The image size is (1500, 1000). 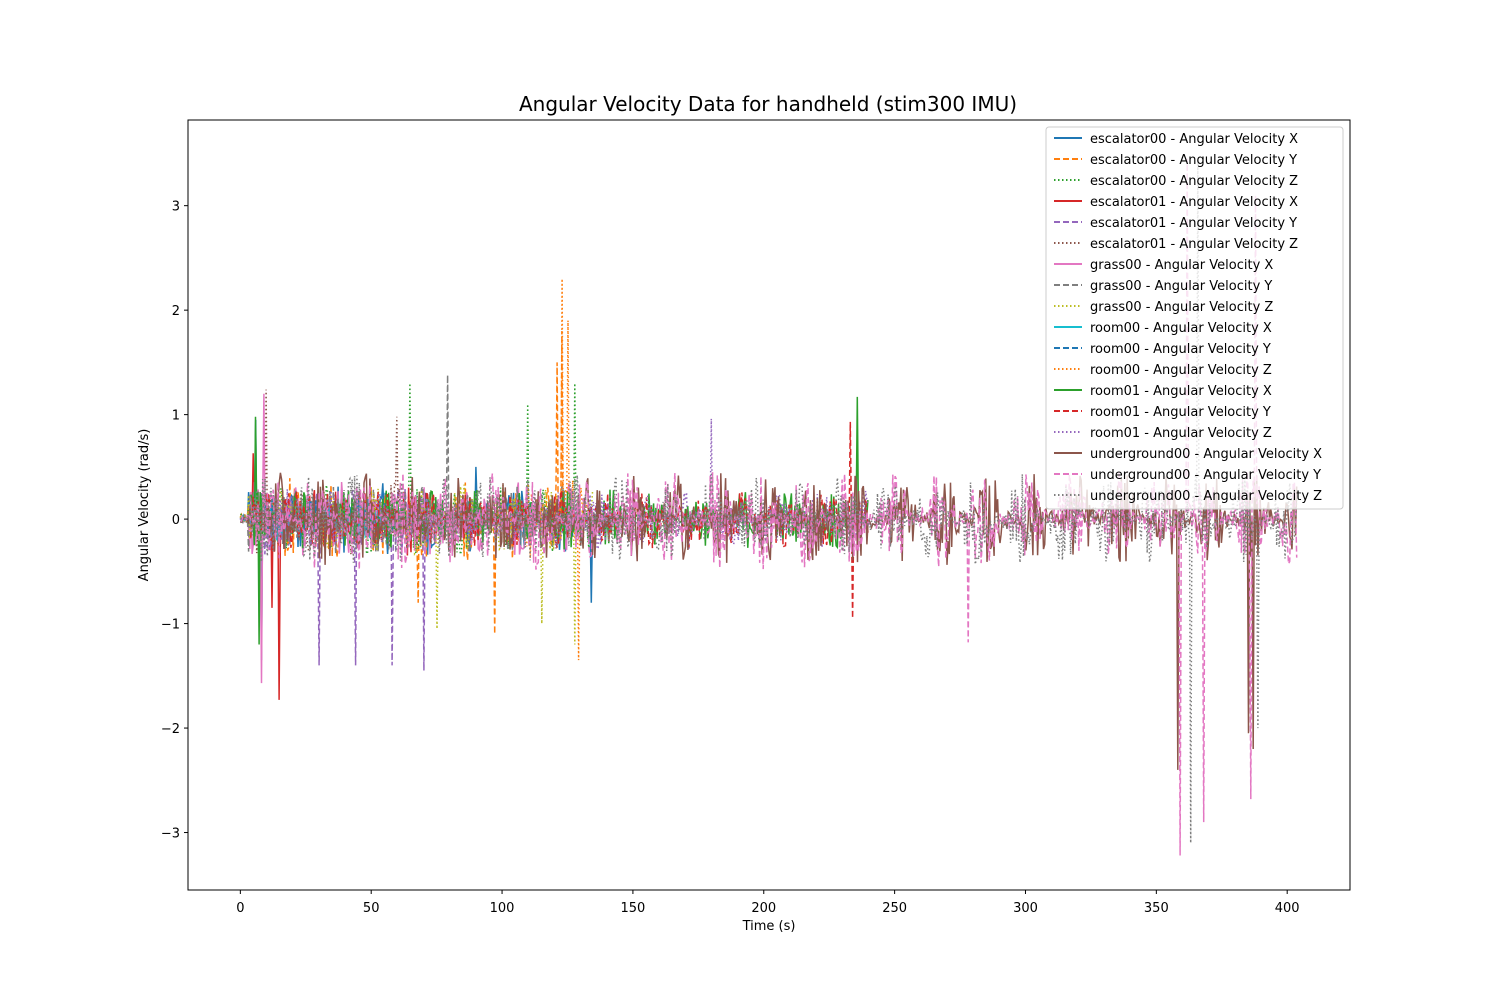 I want to click on y-tick-label: −1, so click(x=170, y=625).